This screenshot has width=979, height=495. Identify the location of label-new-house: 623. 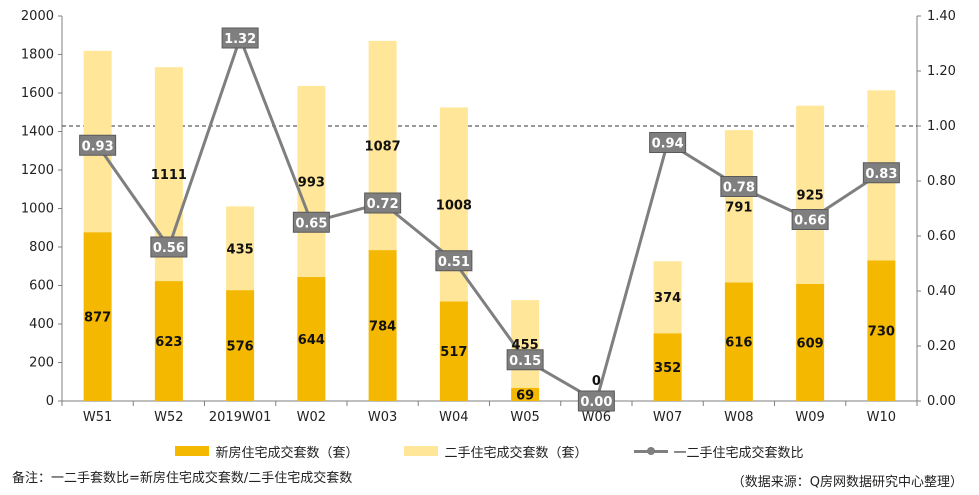
(168, 342).